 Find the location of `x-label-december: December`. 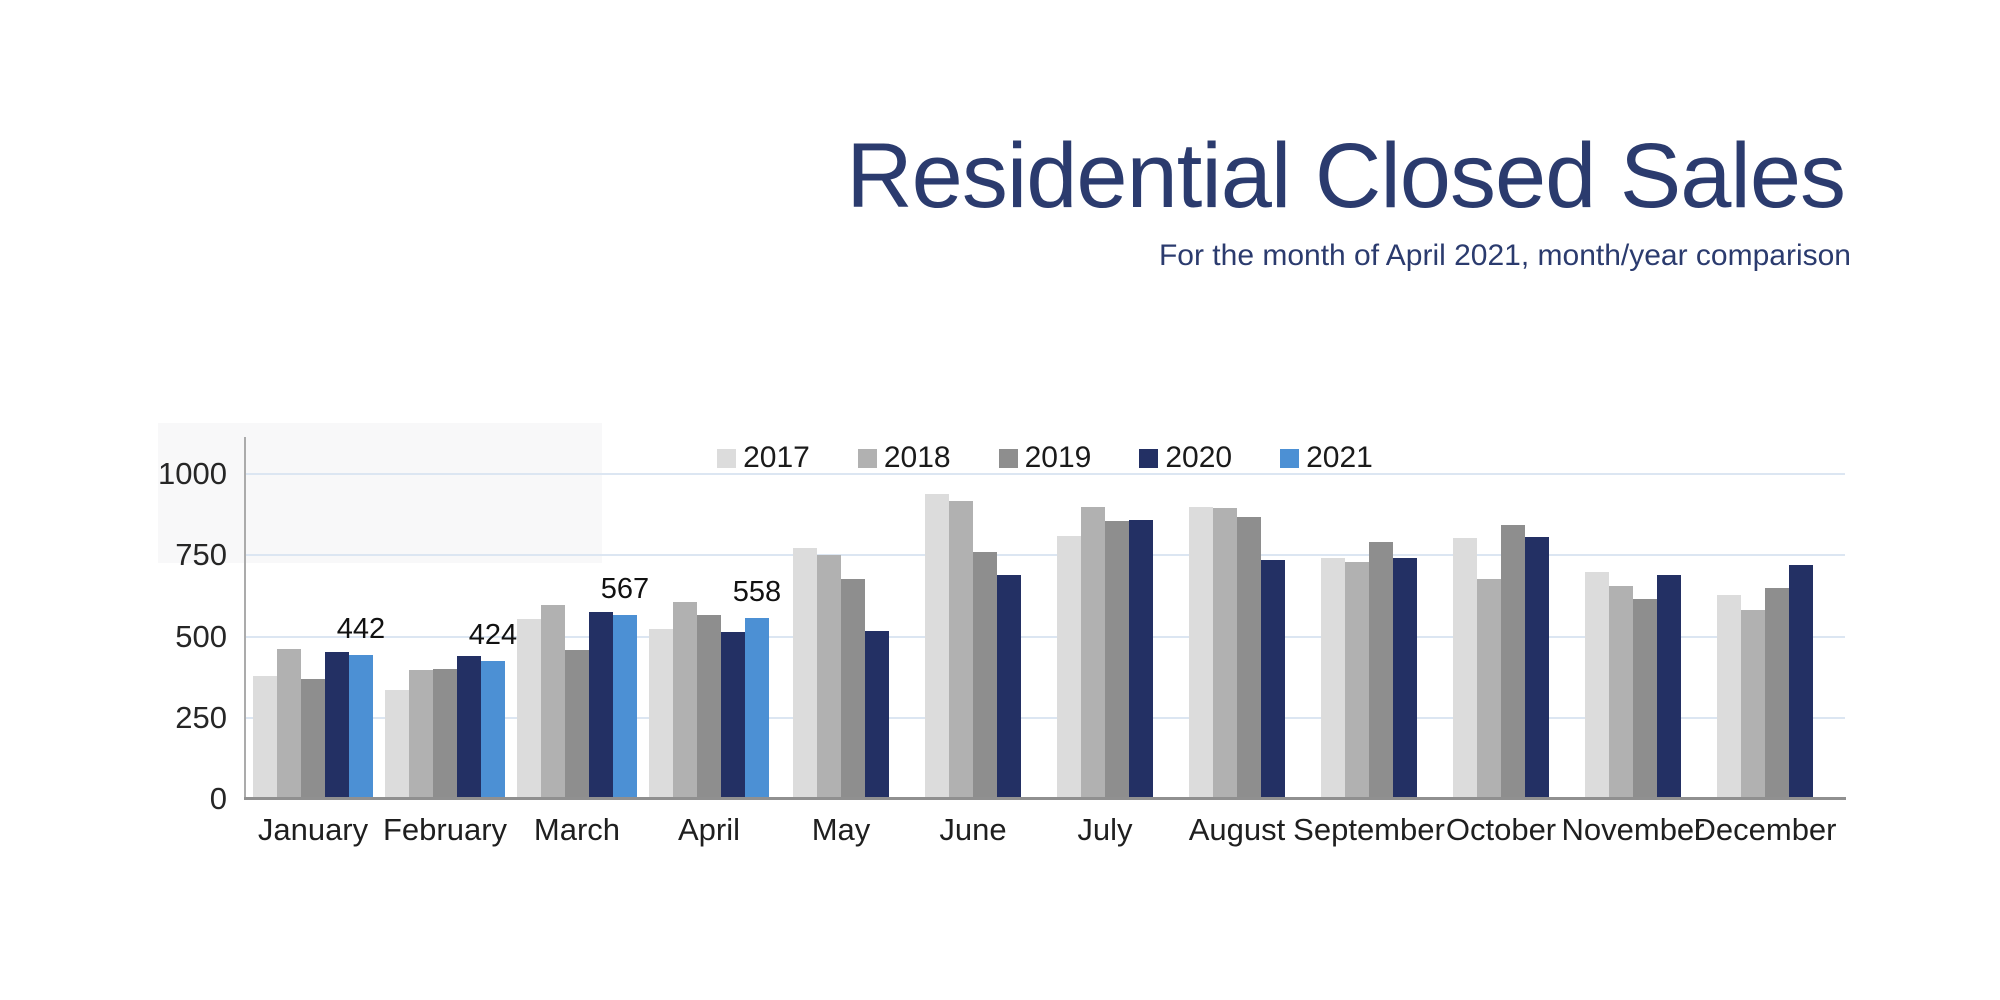

x-label-december: December is located at coordinates (1765, 829).